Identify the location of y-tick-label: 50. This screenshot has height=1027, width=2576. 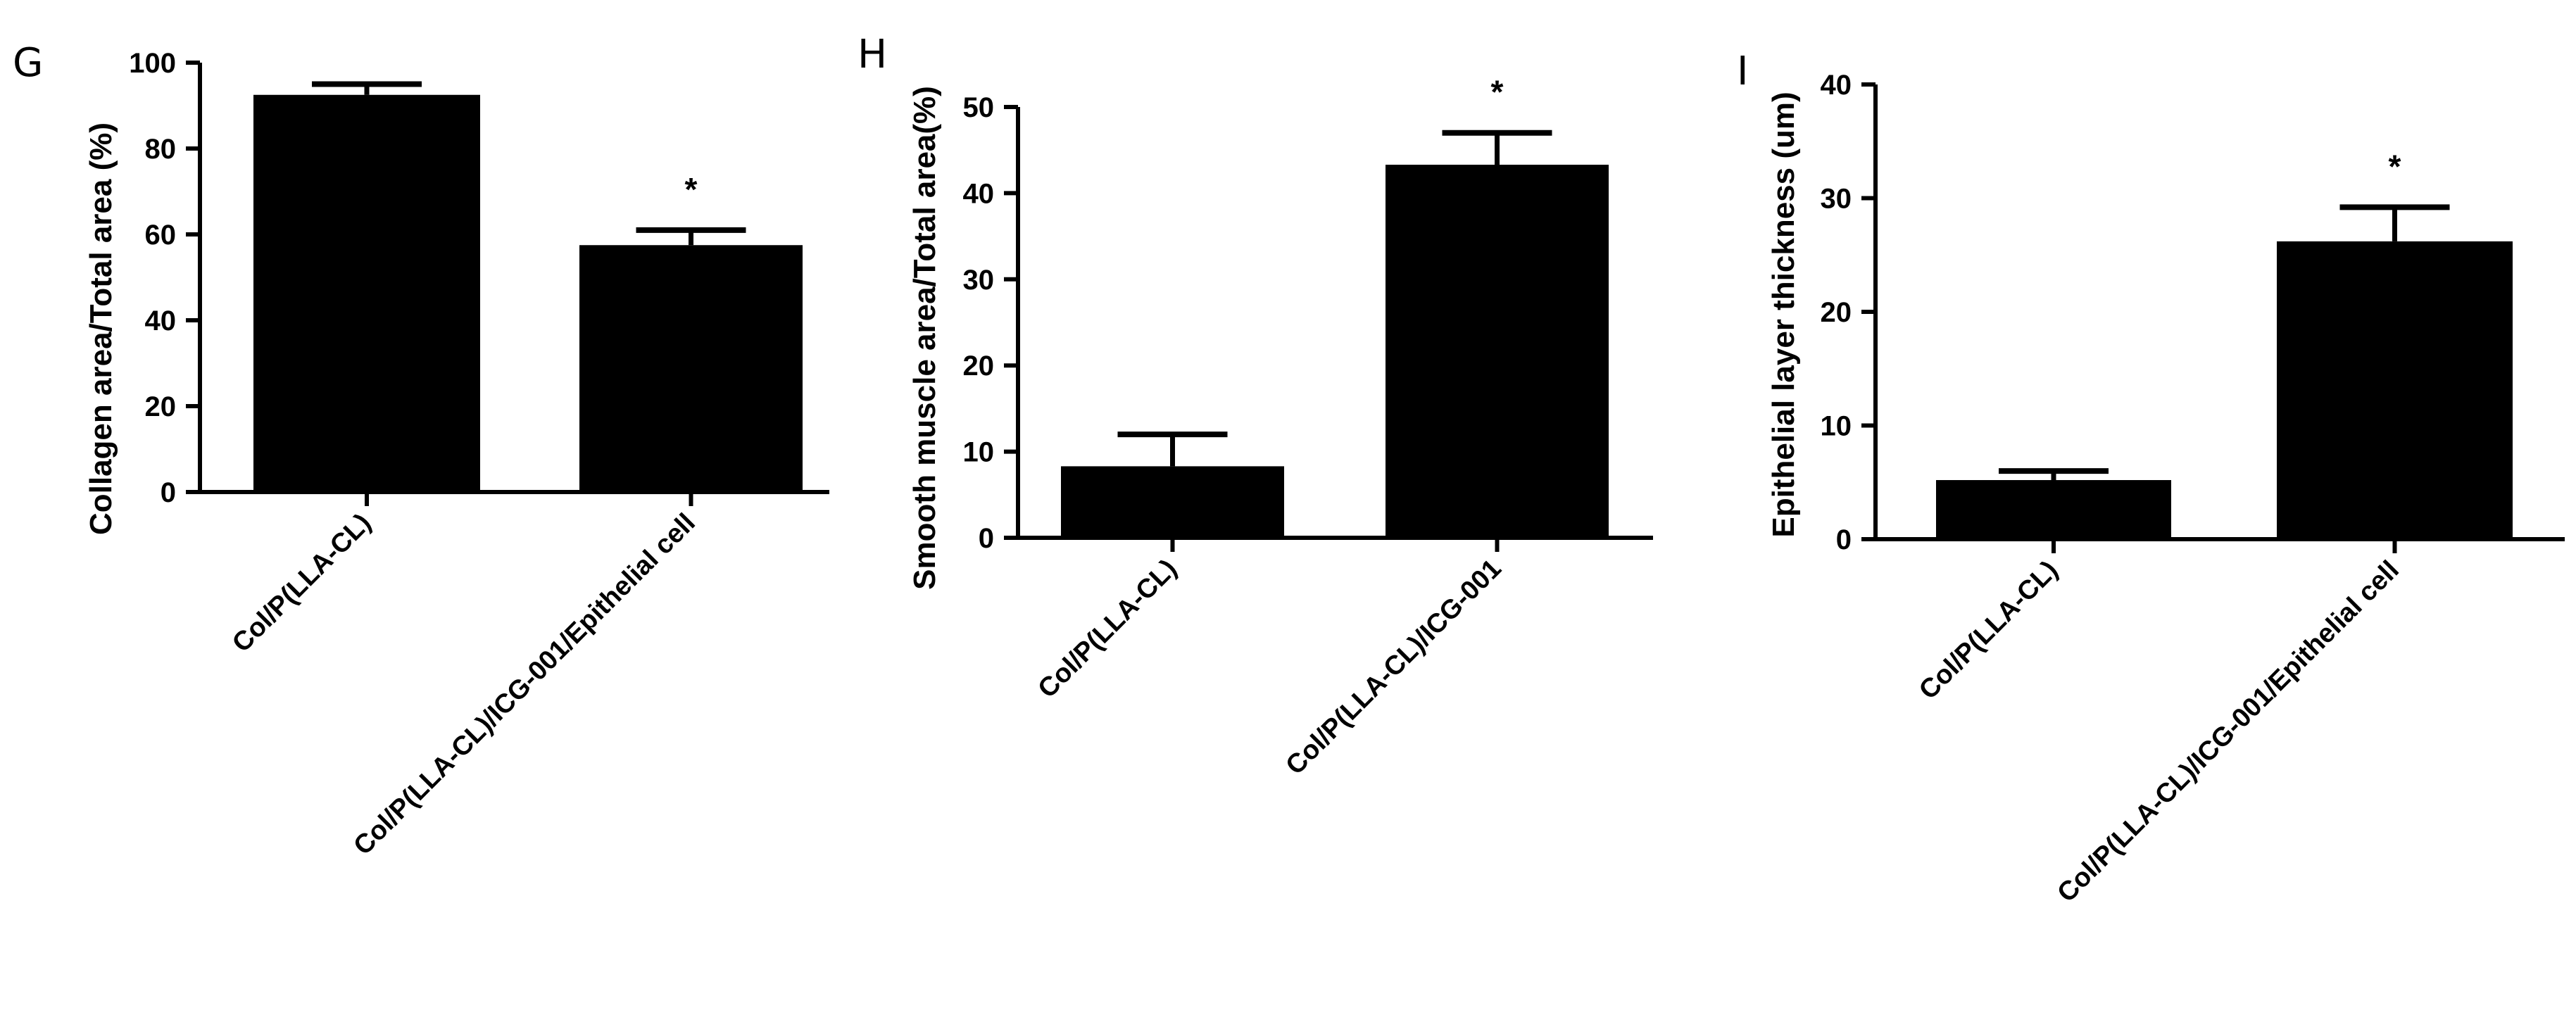
(979, 108).